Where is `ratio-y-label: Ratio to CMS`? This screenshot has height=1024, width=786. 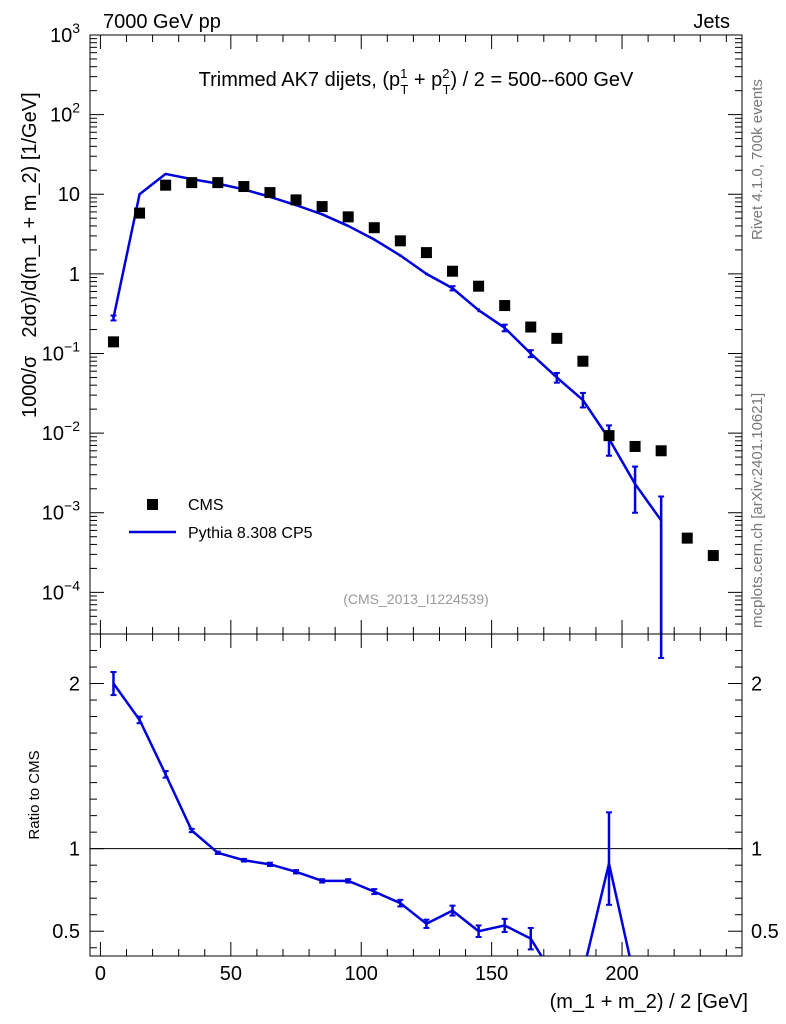
ratio-y-label: Ratio to CMS is located at coordinates (34, 794).